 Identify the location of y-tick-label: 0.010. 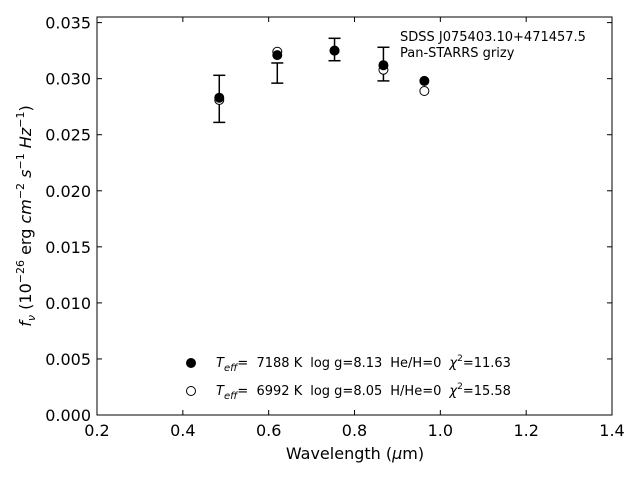
(68, 303).